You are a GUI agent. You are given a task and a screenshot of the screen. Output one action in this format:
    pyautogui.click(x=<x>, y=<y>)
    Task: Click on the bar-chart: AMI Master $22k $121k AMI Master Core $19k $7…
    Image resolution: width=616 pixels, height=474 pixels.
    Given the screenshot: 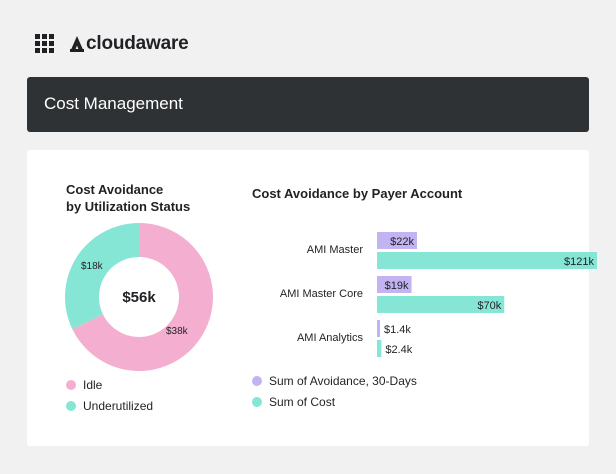 What is the action you would take?
    pyautogui.click(x=438, y=294)
    